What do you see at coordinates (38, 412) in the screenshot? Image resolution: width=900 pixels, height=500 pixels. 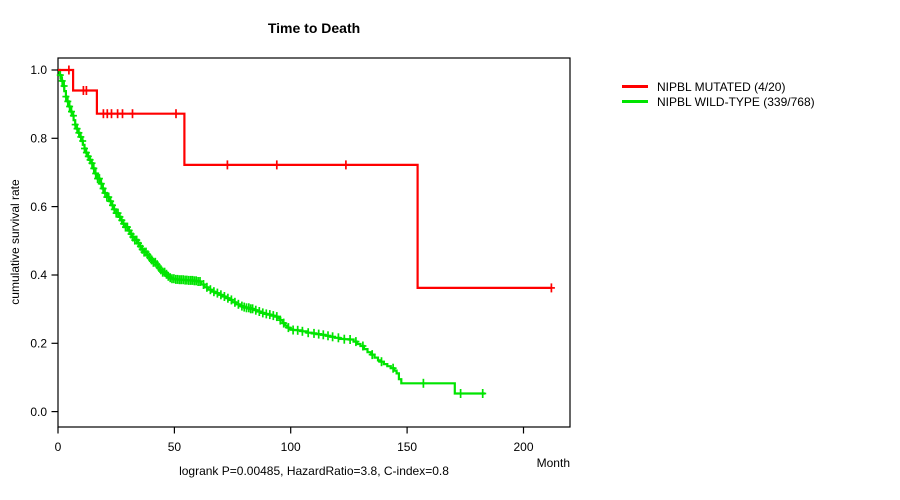 I see `y-axis-tick-label: 0.0` at bounding box center [38, 412].